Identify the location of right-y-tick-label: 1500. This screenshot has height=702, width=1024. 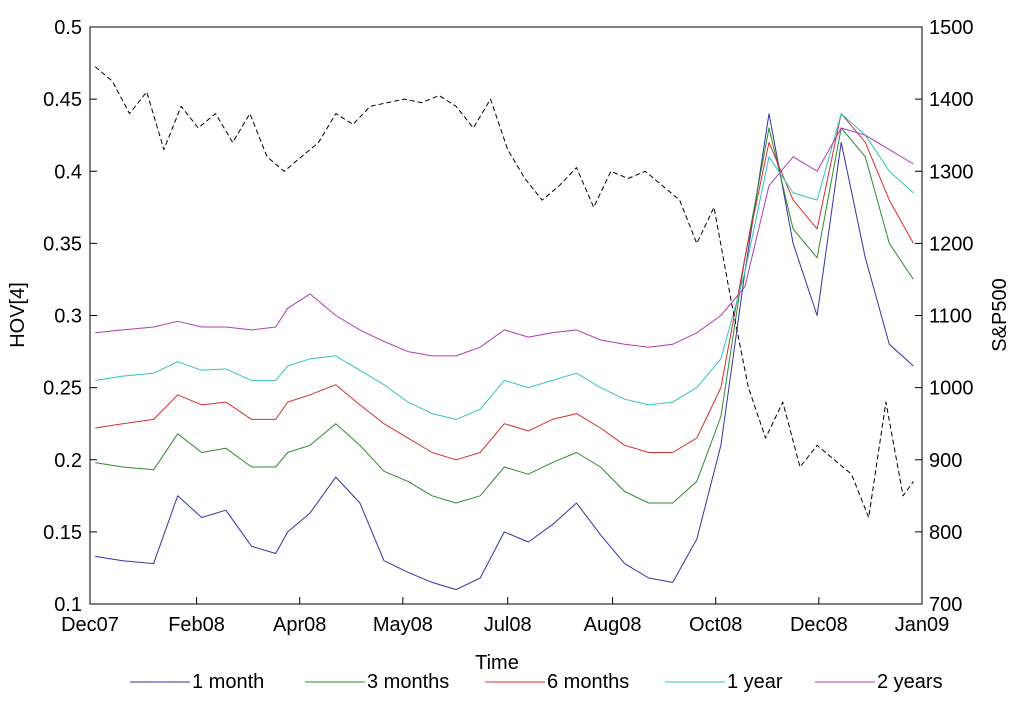
(951, 28).